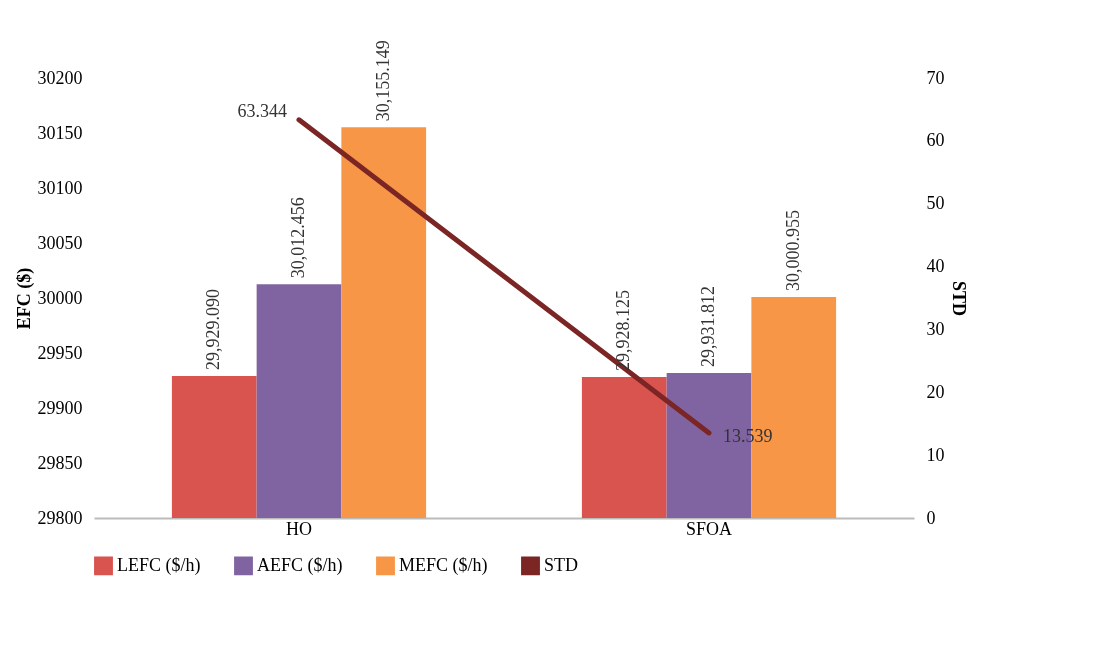 The image size is (1118, 651). What do you see at coordinates (935, 266) in the screenshot?
I see `y2-tick-label: 40` at bounding box center [935, 266].